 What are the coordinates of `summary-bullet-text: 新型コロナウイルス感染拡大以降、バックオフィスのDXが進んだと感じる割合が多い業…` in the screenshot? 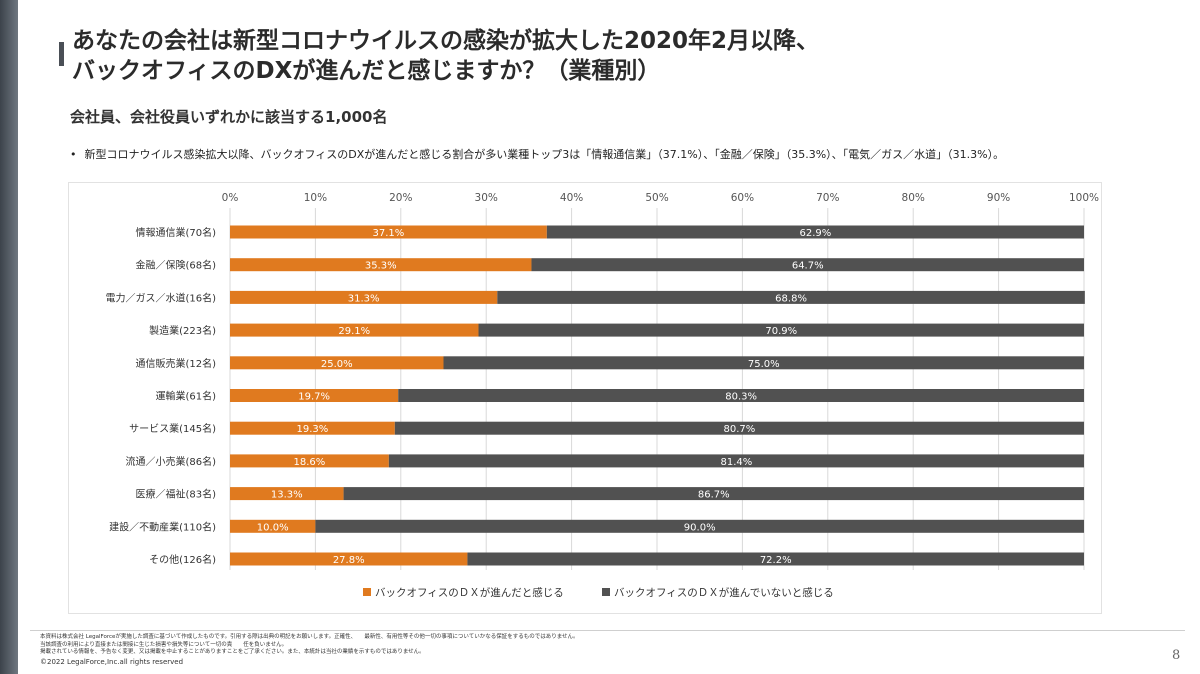 It's located at (544, 154).